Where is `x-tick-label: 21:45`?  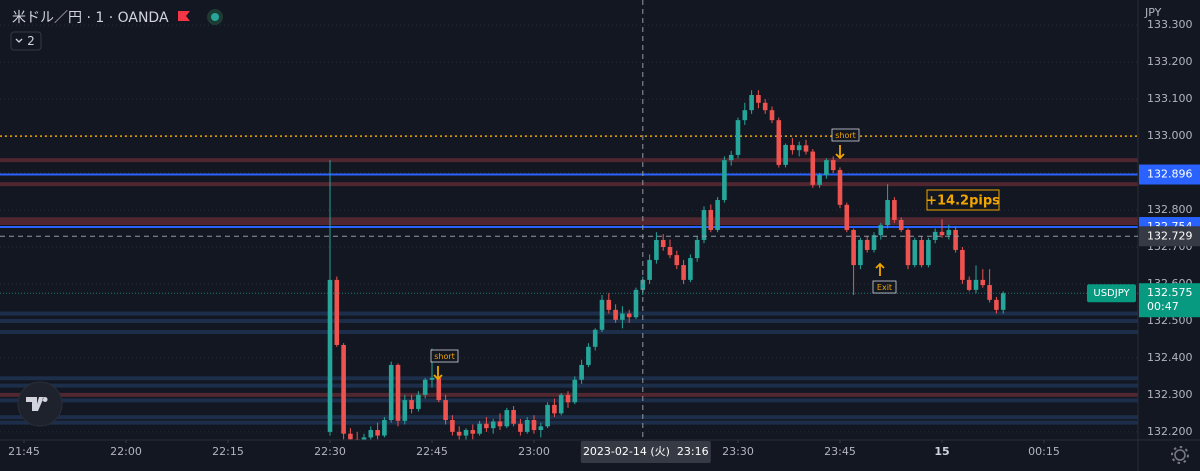 x-tick-label: 21:45 is located at coordinates (24, 451).